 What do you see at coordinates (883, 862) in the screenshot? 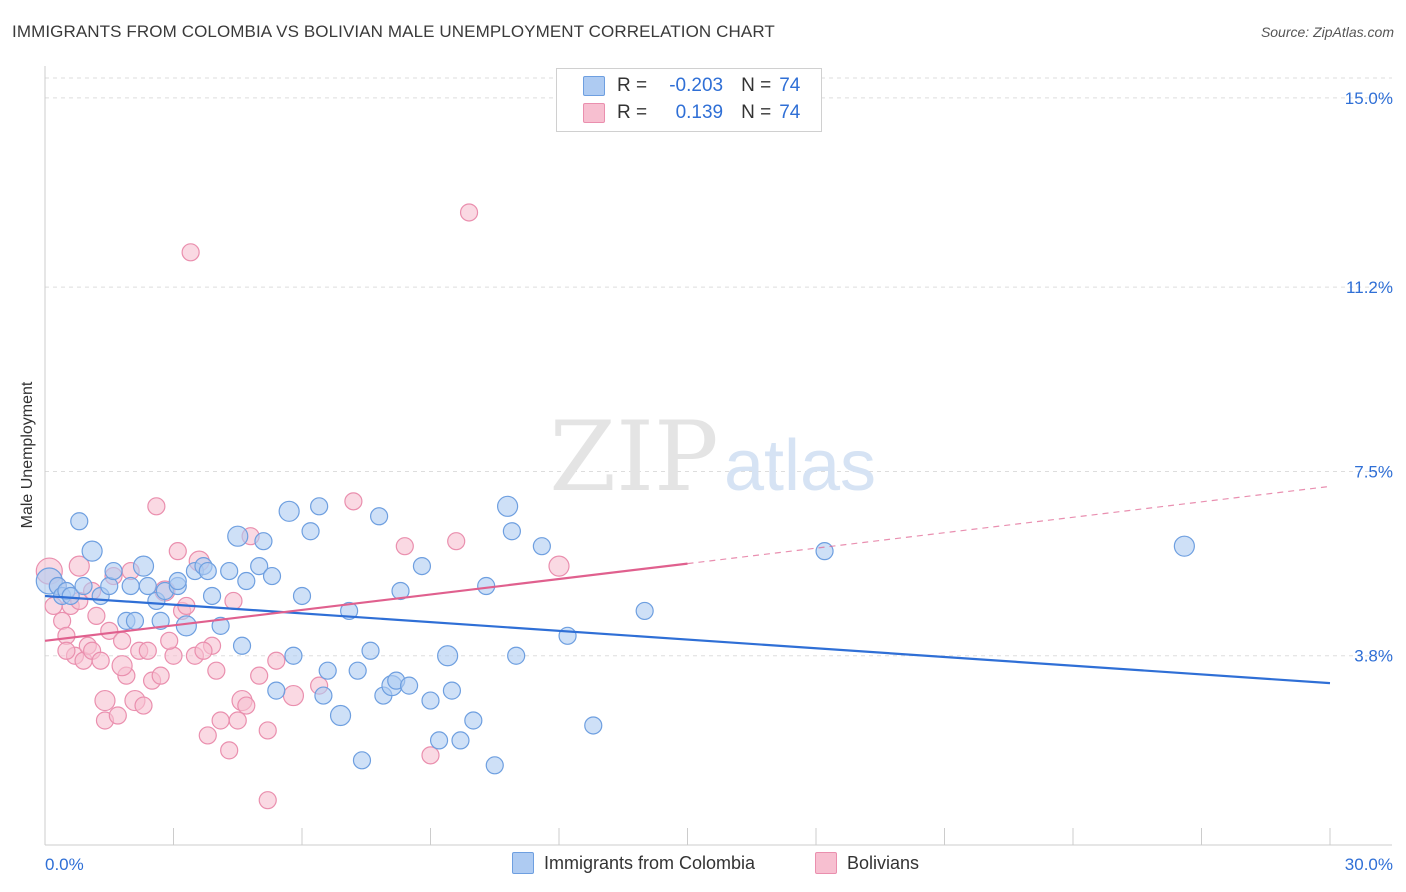
I see `legend-label: Bolivians` at bounding box center [883, 862].